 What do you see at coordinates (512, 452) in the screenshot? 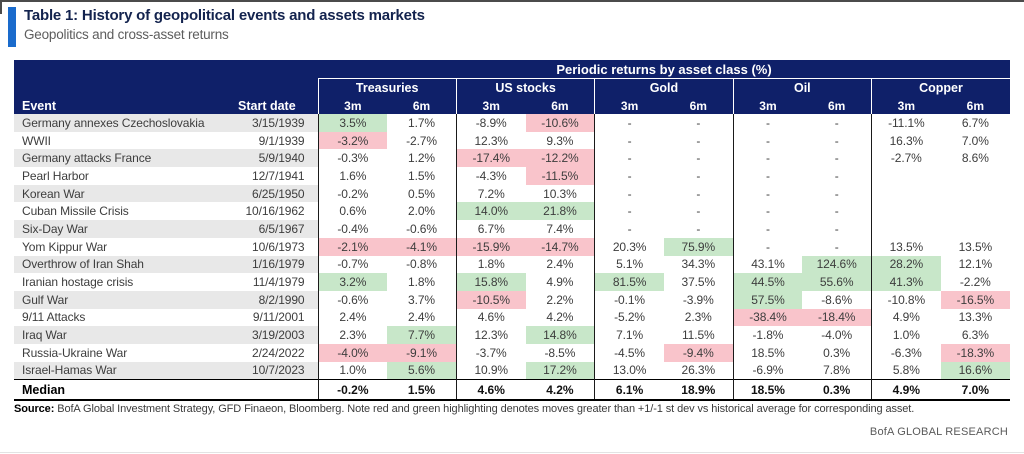
I see `page-bottom-edge` at bounding box center [512, 452].